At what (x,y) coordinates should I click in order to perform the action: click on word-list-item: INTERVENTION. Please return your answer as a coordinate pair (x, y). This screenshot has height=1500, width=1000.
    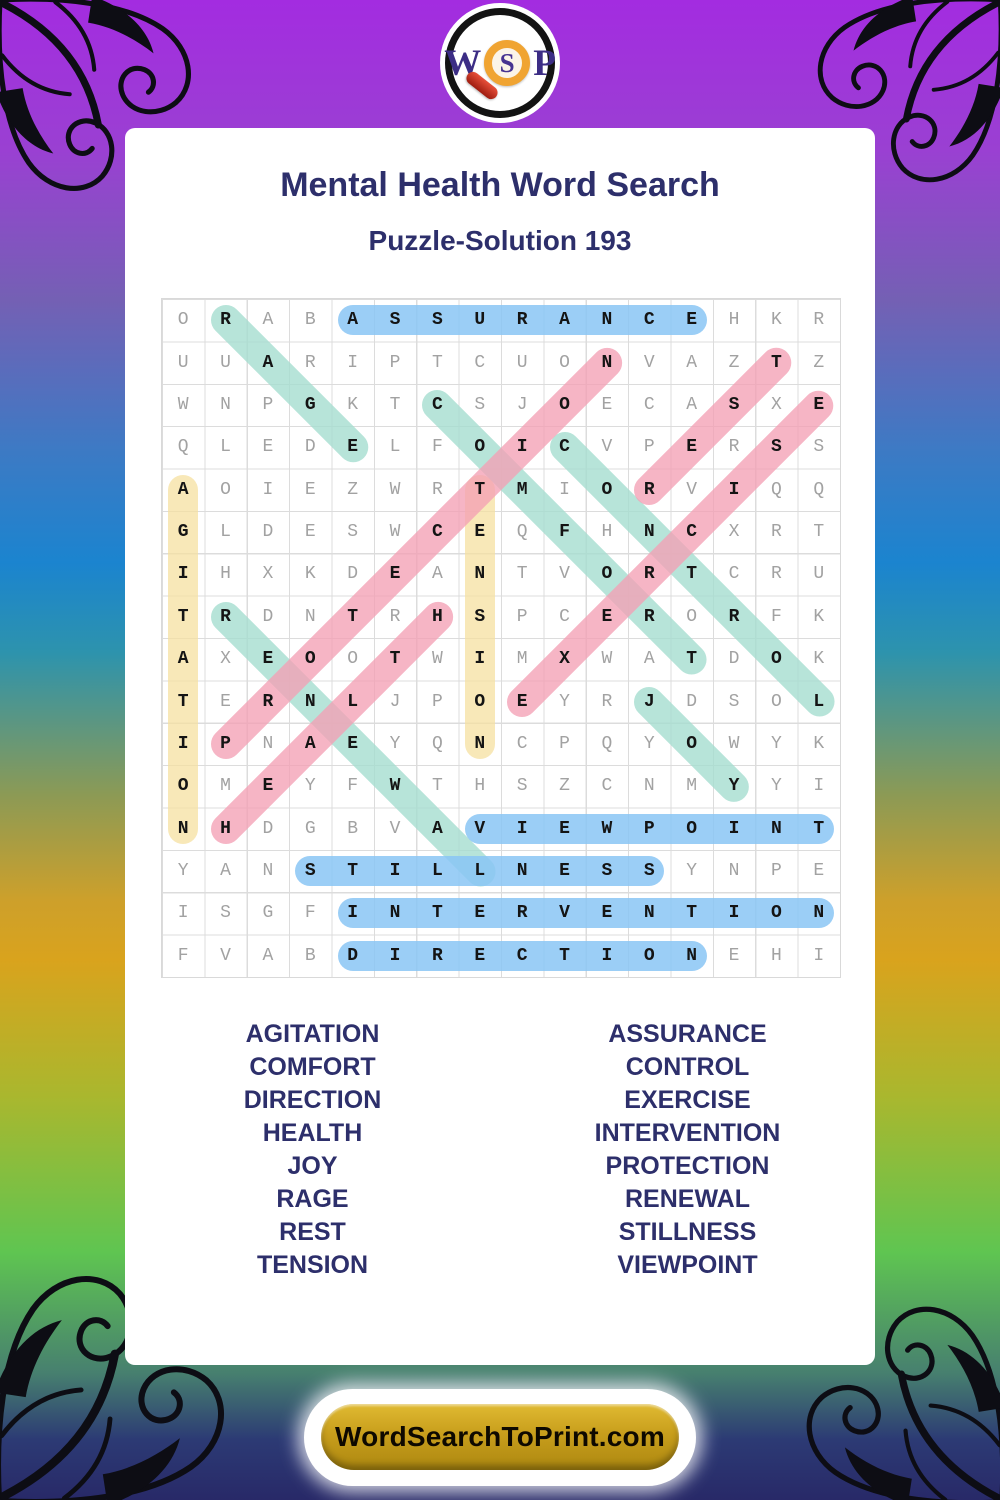
    Looking at the image, I should click on (687, 1133).